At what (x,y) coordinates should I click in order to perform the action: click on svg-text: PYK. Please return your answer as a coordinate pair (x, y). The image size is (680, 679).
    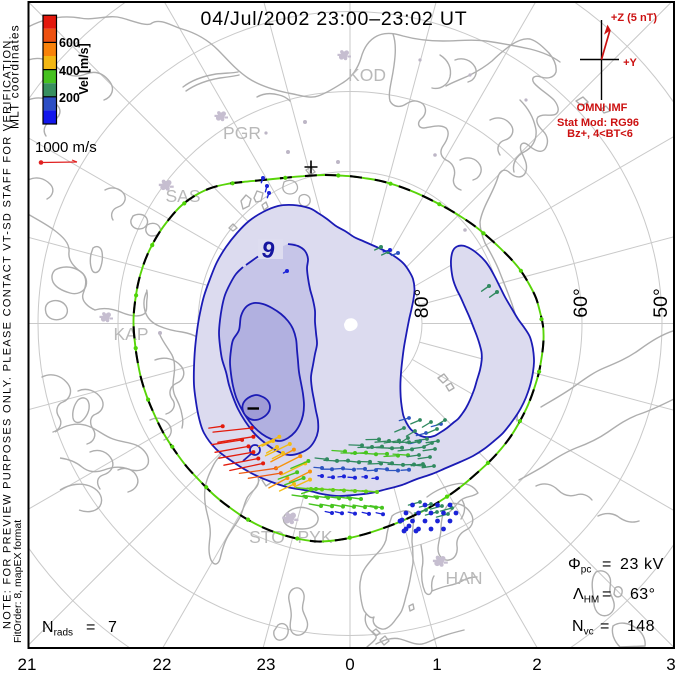
    Looking at the image, I should click on (314, 537).